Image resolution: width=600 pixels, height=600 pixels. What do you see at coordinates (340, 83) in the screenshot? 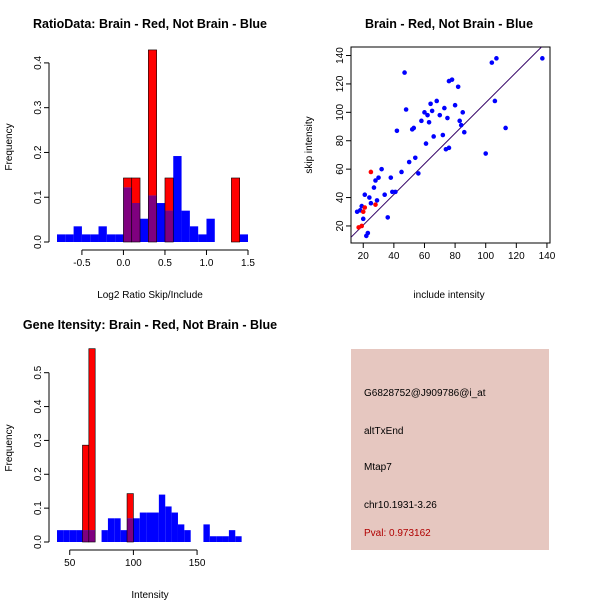
I see `intensity-scatter-y-tick-label: 120` at bounding box center [340, 83].